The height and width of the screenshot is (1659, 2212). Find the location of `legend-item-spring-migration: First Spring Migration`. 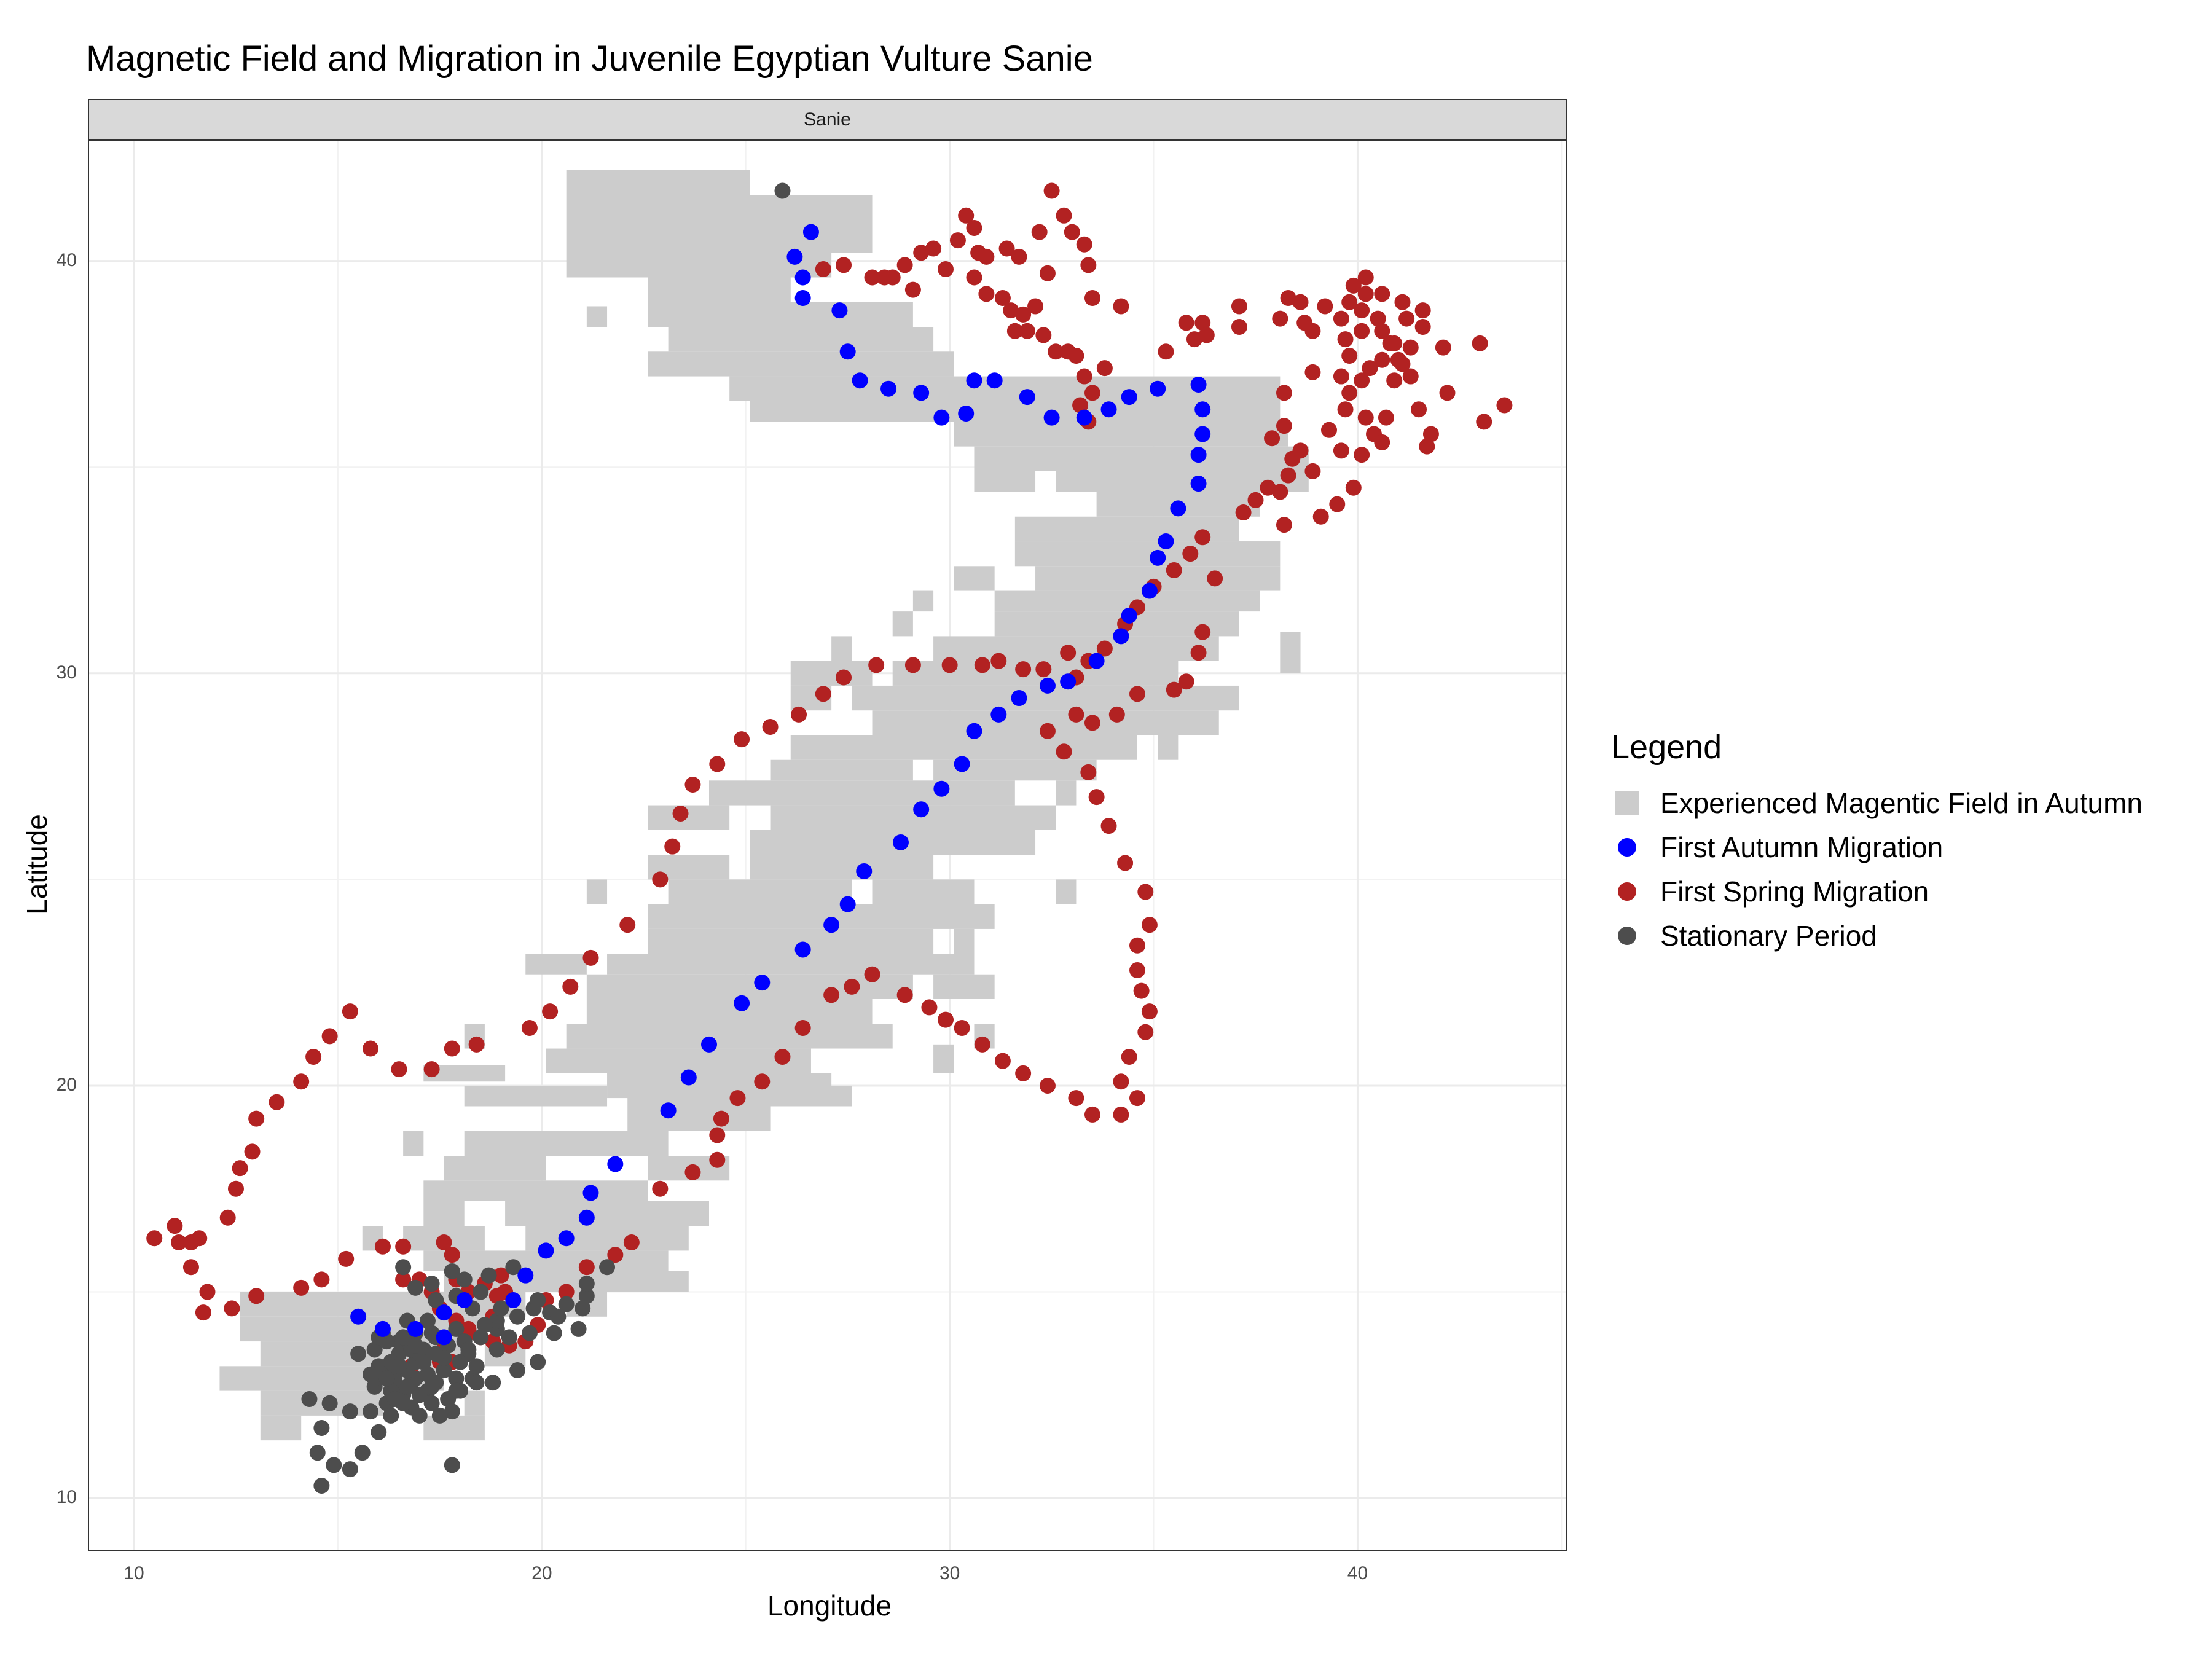

legend-item-spring-migration: First Spring Migration is located at coordinates (1877, 891).